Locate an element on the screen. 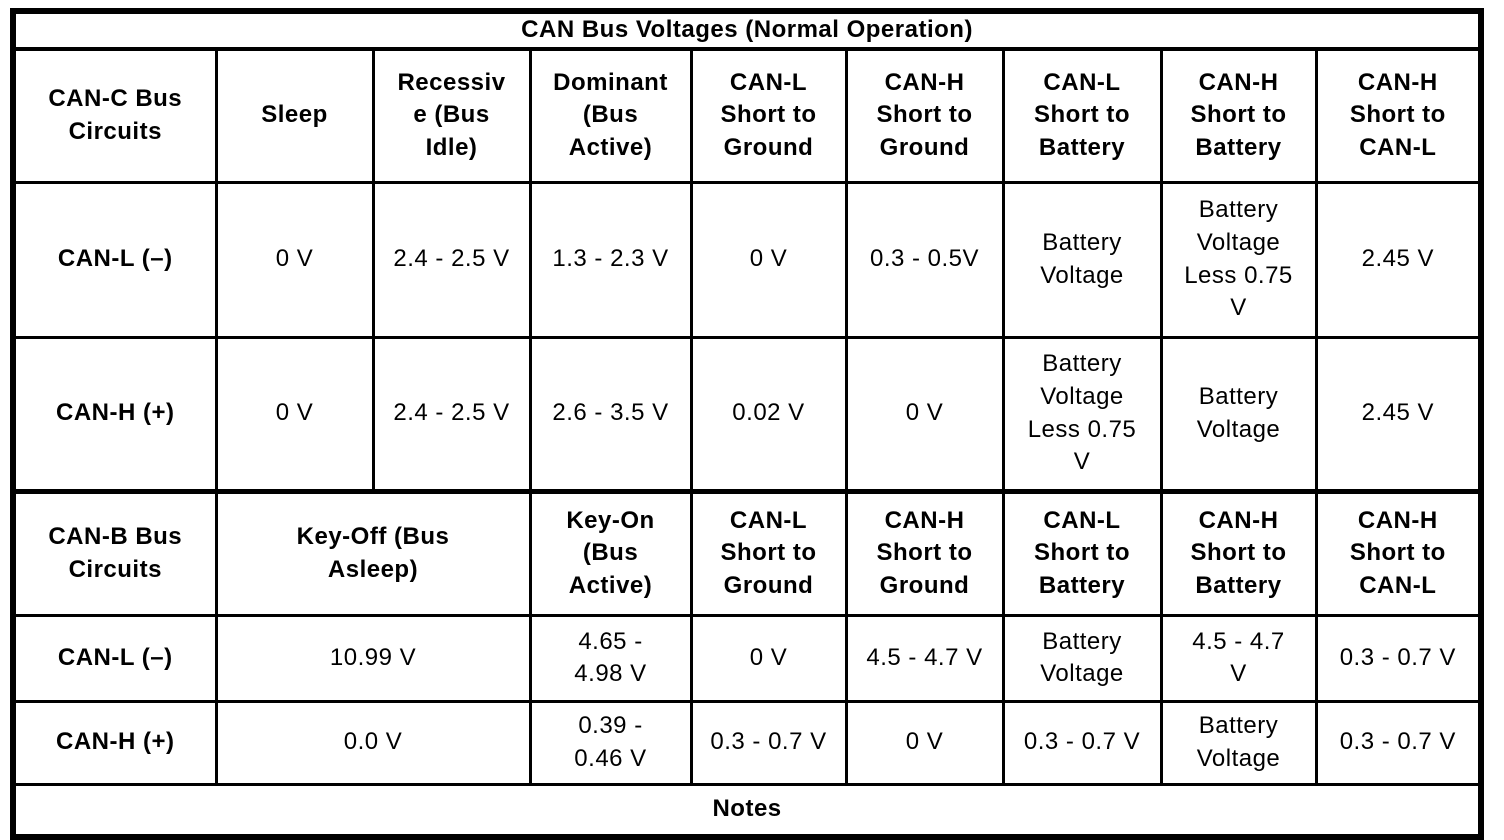  can-c-header-canh-short-canl: CAN-H Short to CAN-L is located at coordinates (1398, 115).